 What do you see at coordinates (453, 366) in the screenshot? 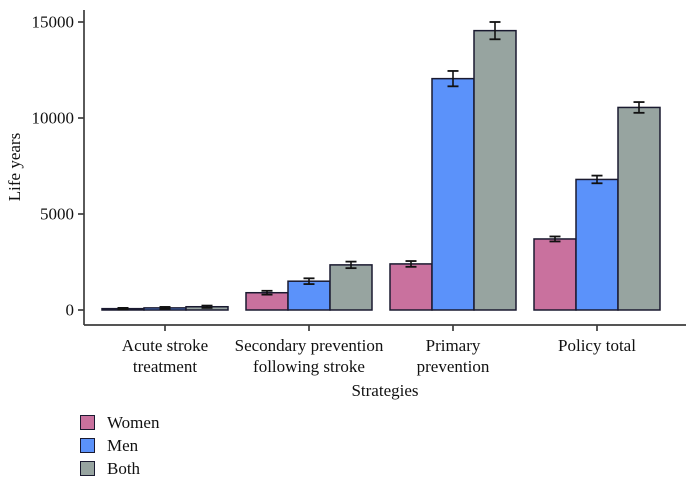
I see `x-tick-label: prevention` at bounding box center [453, 366].